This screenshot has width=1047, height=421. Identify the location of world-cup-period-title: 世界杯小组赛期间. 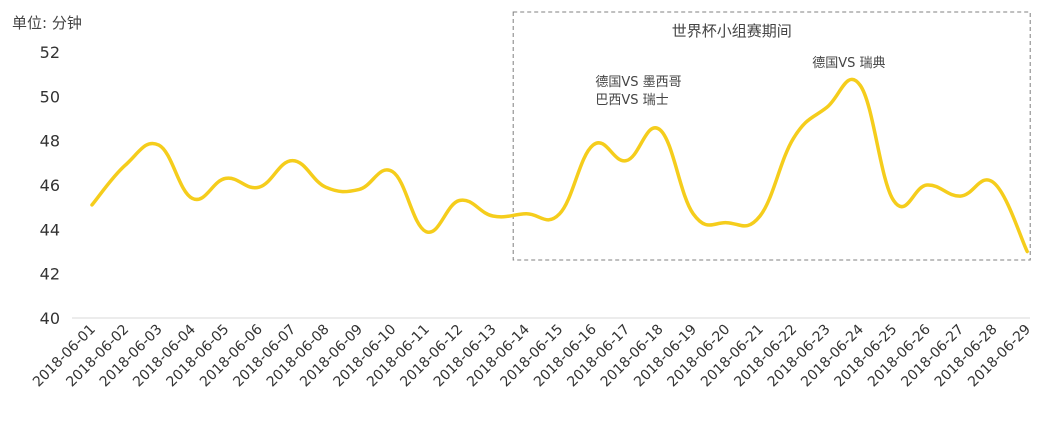
(732, 31).